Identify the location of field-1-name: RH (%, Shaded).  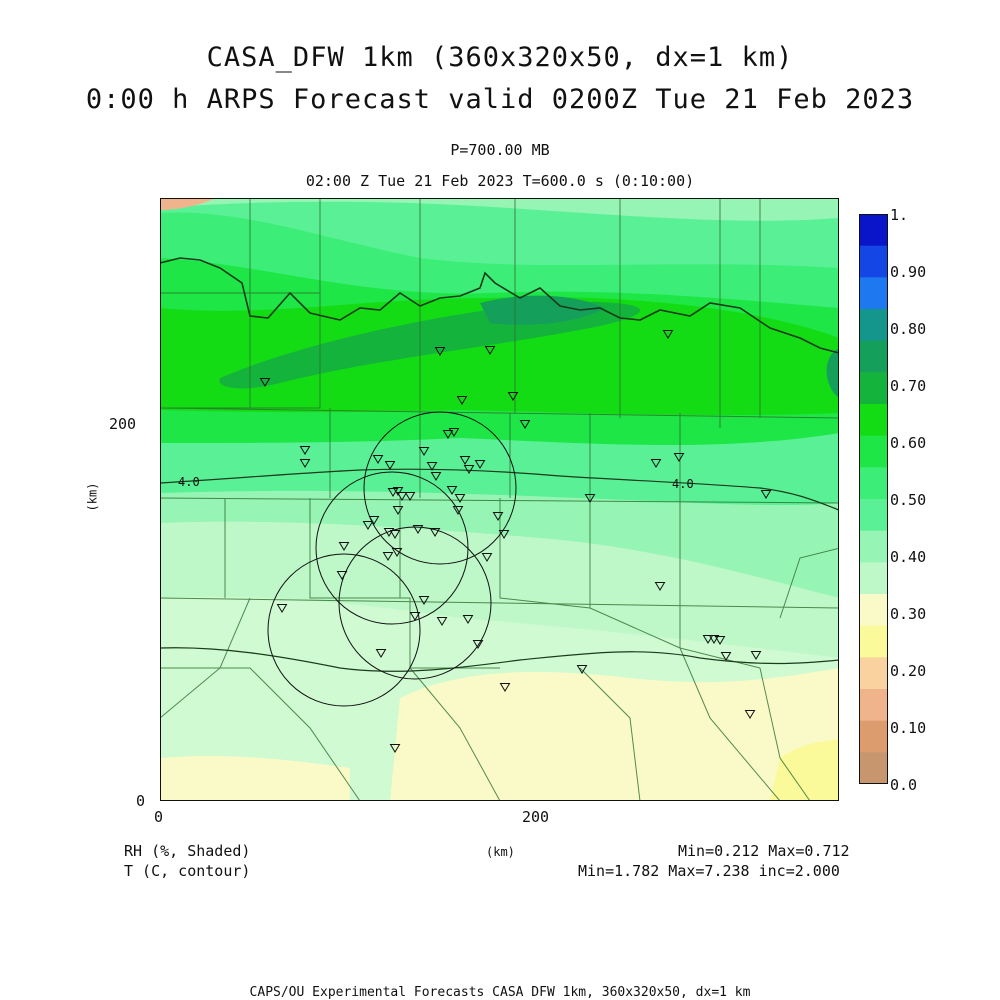
(187, 851).